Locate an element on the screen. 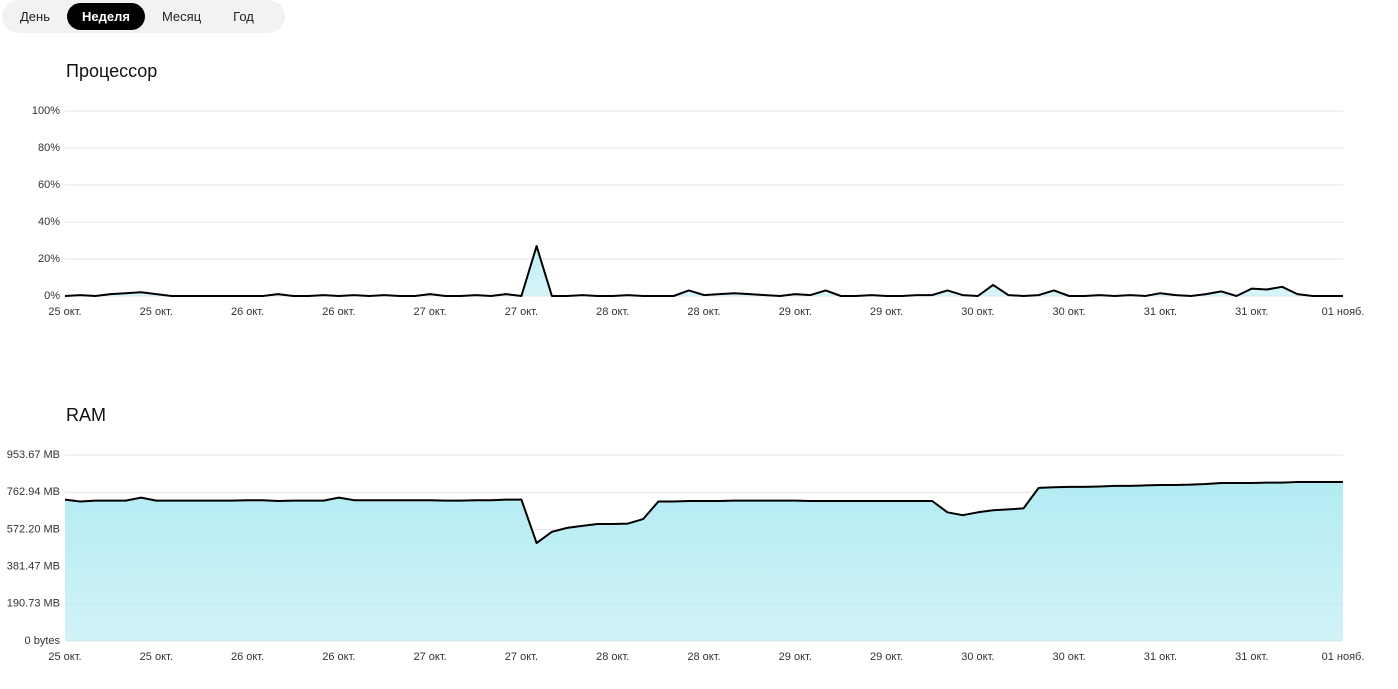 This screenshot has width=1398, height=689. y-tick-label: 60% is located at coordinates (49, 185).